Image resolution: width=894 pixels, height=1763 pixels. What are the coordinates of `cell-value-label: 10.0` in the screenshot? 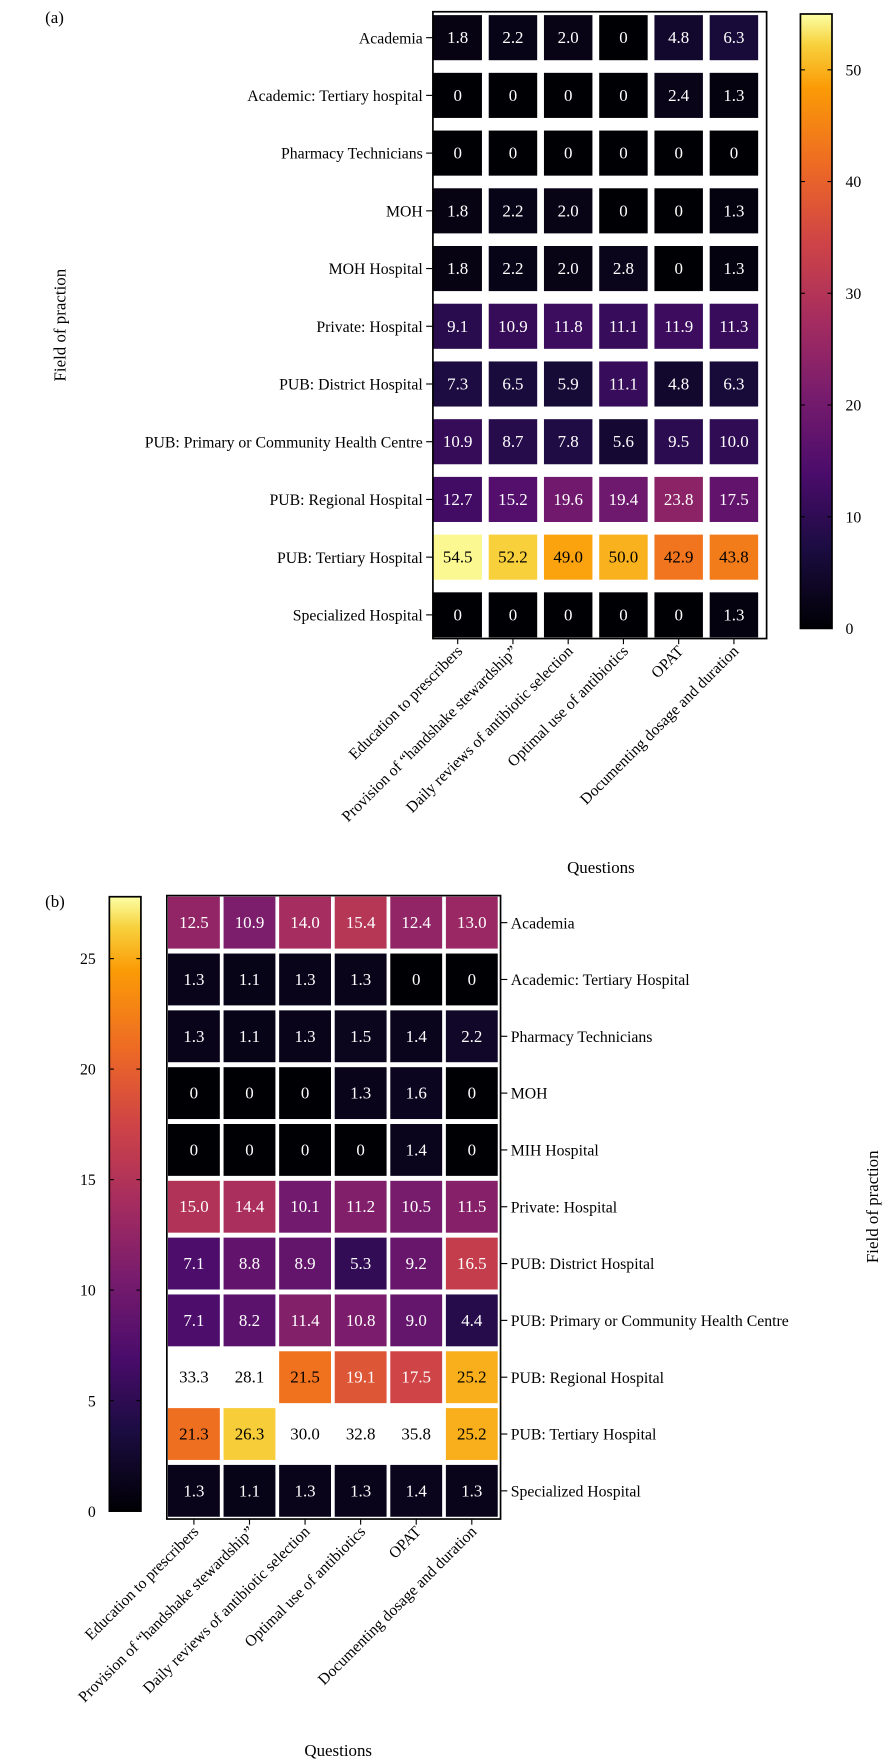 It's located at (734, 441).